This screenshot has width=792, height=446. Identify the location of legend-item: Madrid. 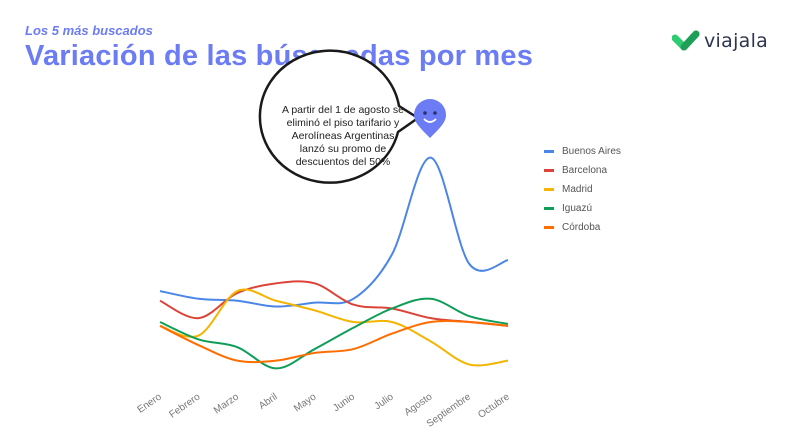
(582, 189).